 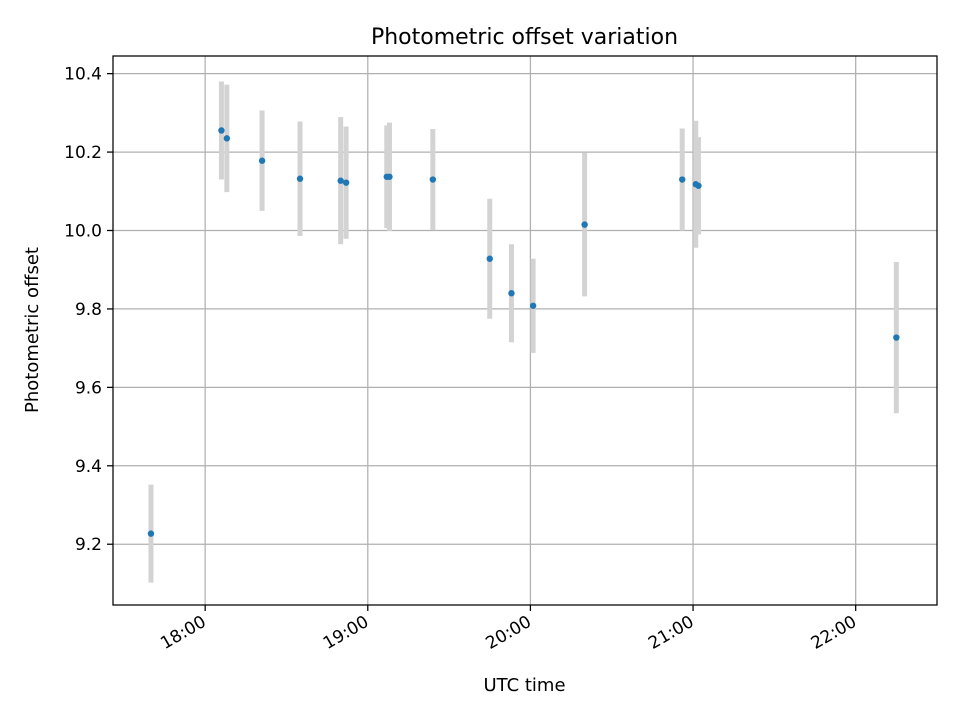 I want to click on x-axis-label: UTC time, so click(x=524, y=685).